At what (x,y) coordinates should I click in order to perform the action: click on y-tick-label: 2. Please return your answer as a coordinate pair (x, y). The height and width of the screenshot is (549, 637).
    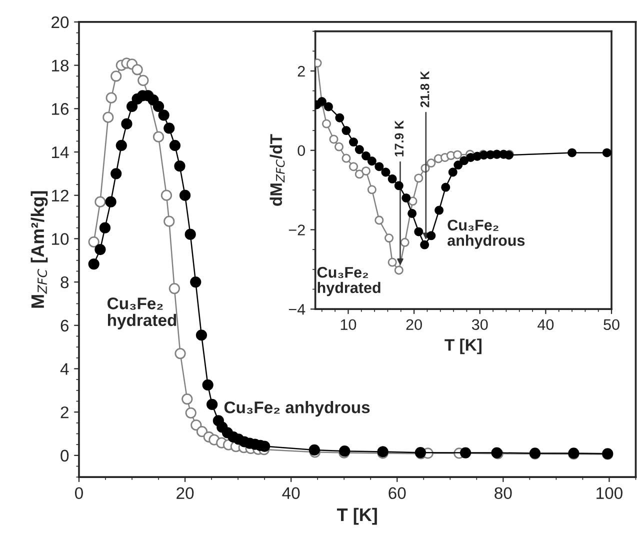
    Looking at the image, I should click on (64, 412).